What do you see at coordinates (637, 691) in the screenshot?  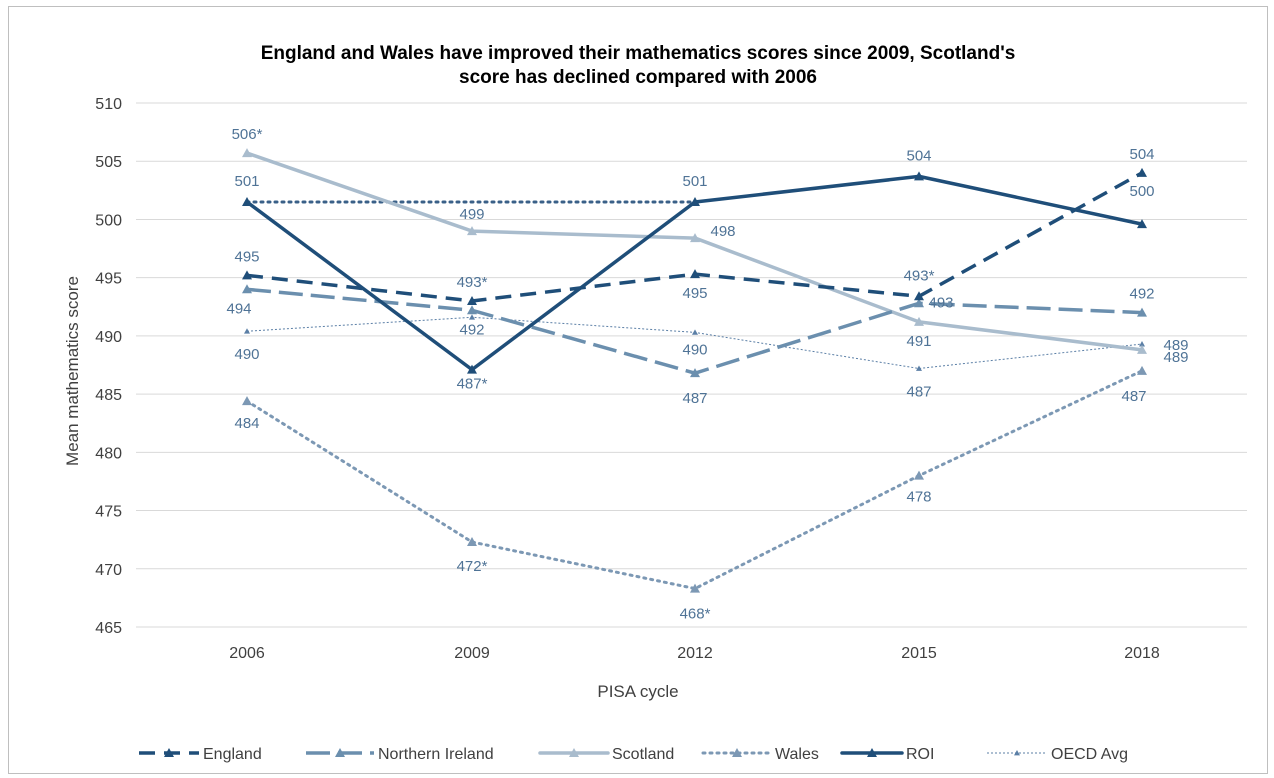 I see `x-axis-title: PISA cycle` at bounding box center [637, 691].